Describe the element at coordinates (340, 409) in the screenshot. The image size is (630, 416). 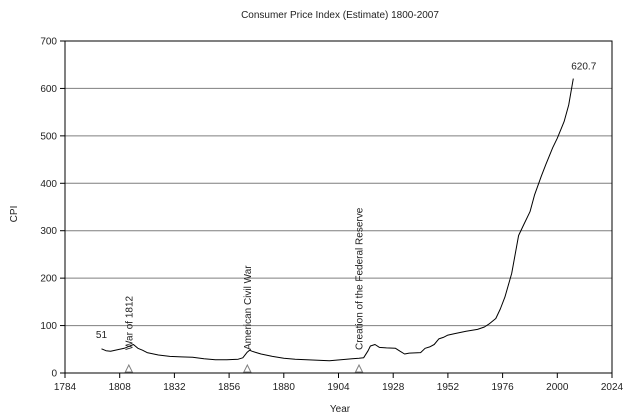
I see `x-axis-title: Year` at that location.